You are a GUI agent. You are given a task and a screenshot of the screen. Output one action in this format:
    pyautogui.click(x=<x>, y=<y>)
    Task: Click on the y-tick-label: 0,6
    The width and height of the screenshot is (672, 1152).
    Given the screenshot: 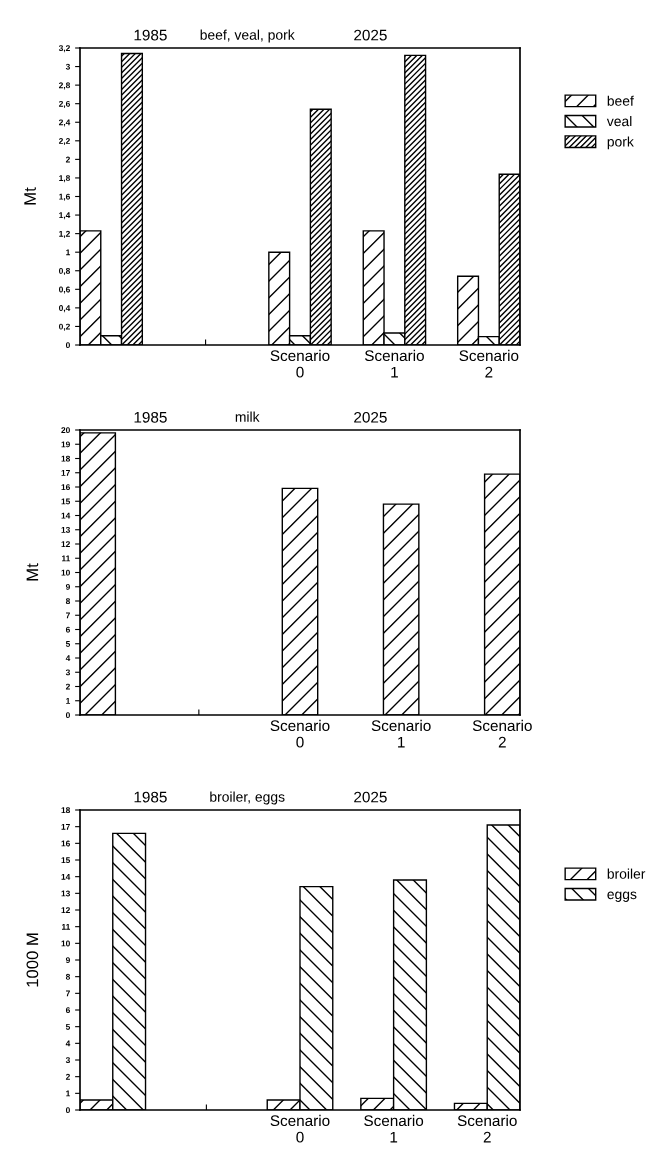 What is the action you would take?
    pyautogui.click(x=64, y=290)
    